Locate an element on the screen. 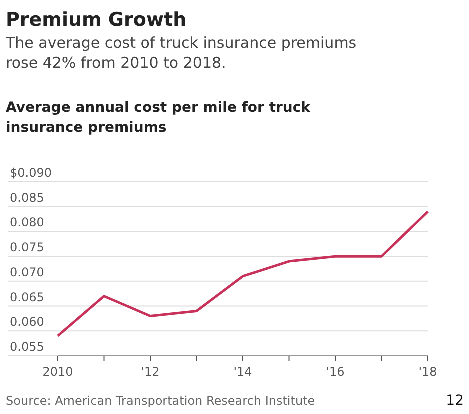 The width and height of the screenshot is (469, 414). y-axis-title: Average annual cost per mile for truck insurance premiums is located at coordinates (159, 118).